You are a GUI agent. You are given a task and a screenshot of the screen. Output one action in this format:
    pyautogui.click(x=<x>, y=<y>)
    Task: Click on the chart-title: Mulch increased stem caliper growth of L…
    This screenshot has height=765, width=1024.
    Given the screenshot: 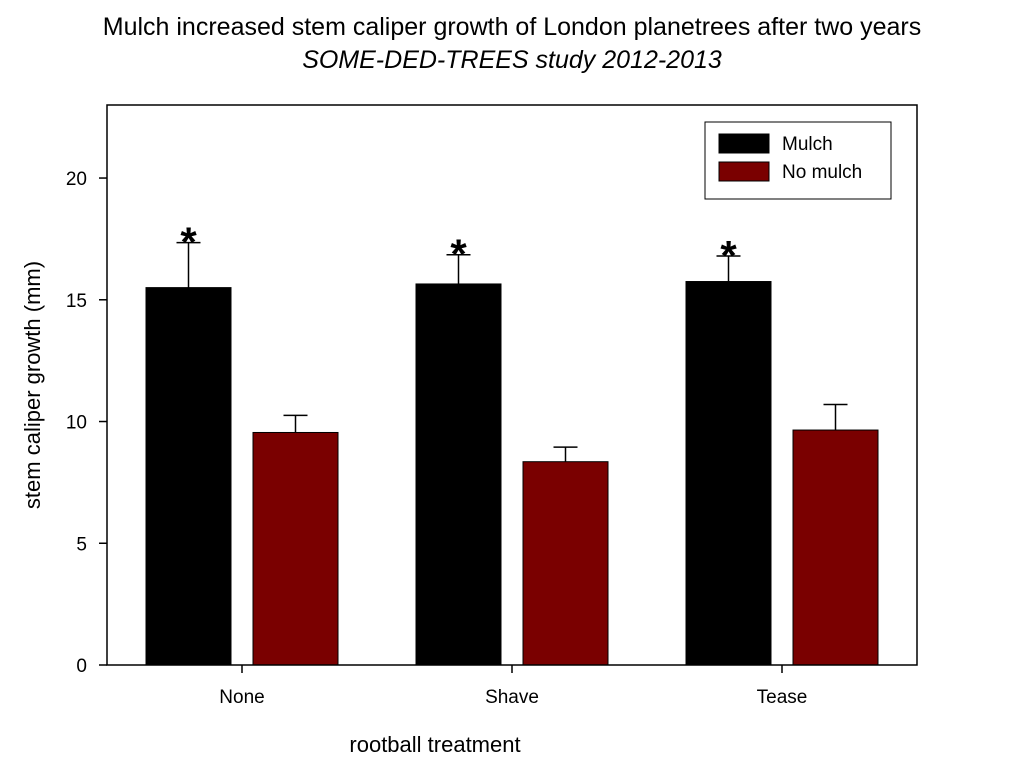 What is the action you would take?
    pyautogui.click(x=512, y=27)
    